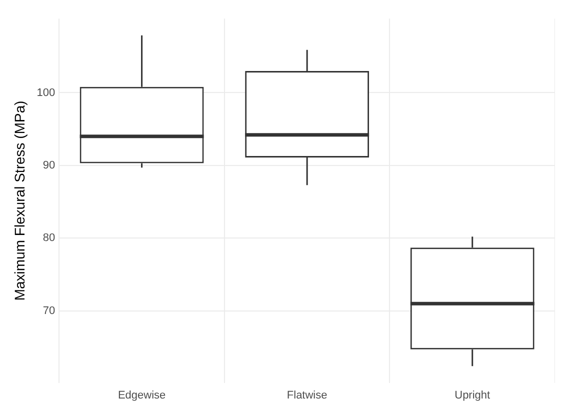  I want to click on y-tick-label: 90, so click(49, 165).